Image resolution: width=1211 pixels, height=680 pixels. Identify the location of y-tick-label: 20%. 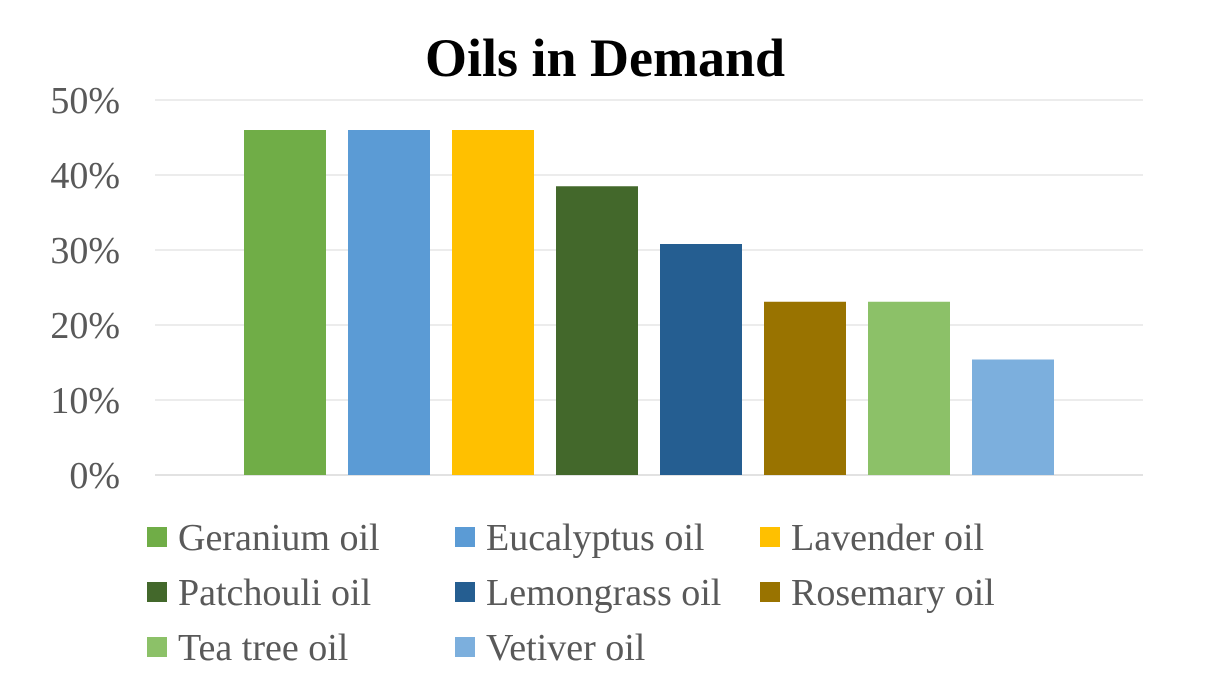
(85, 326).